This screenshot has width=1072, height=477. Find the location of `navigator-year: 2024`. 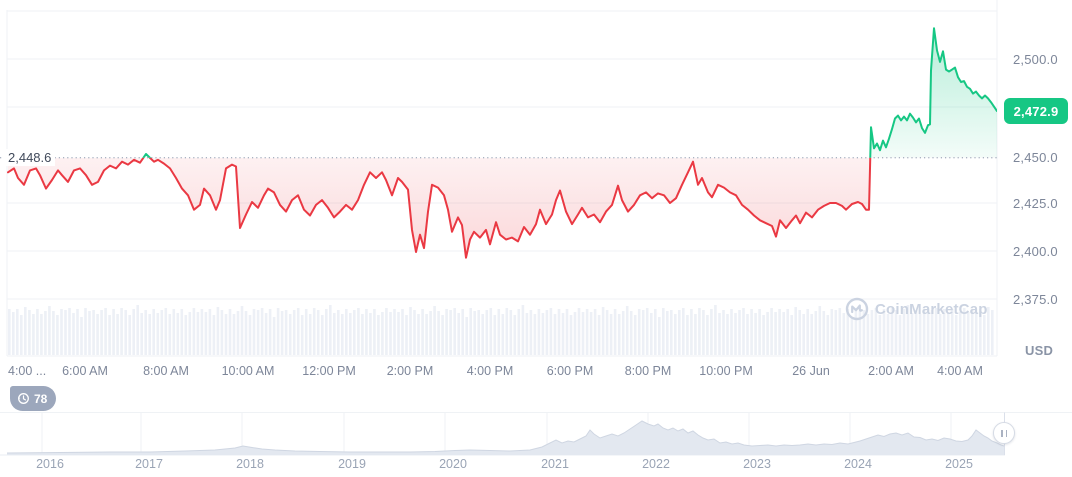

navigator-year: 2024 is located at coordinates (858, 464).